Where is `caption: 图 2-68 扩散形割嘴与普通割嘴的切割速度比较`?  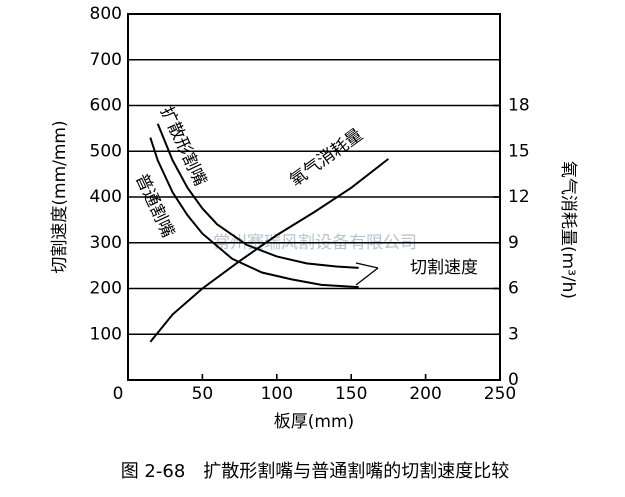 caption: 图 2-68 扩散形割嘴与普通割嘴的切割速度比较 is located at coordinates (315, 471).